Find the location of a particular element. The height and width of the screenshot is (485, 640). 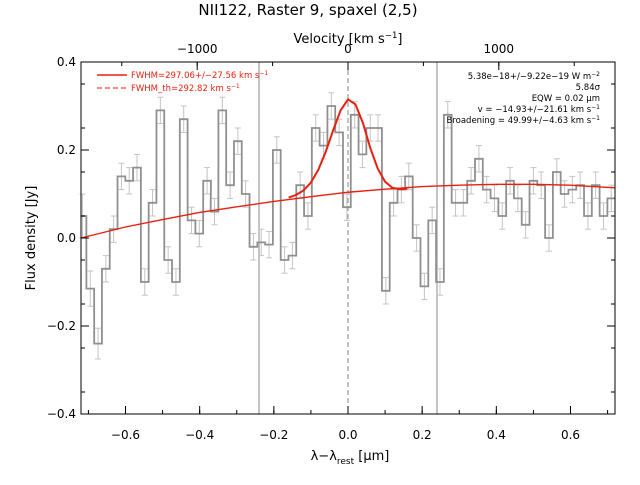

top-tick-label-2: 1000 is located at coordinates (499, 49).